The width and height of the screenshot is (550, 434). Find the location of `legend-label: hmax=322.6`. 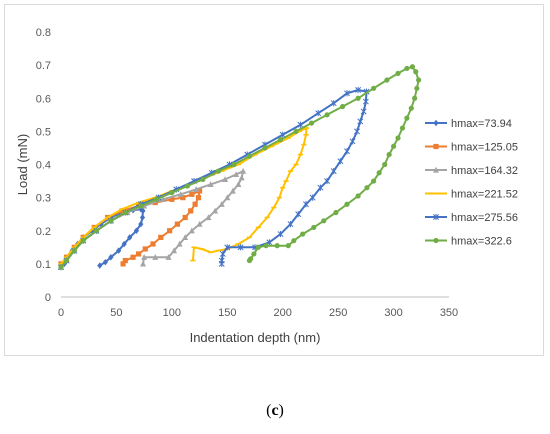

legend-label: hmax=322.6 is located at coordinates (481, 242).